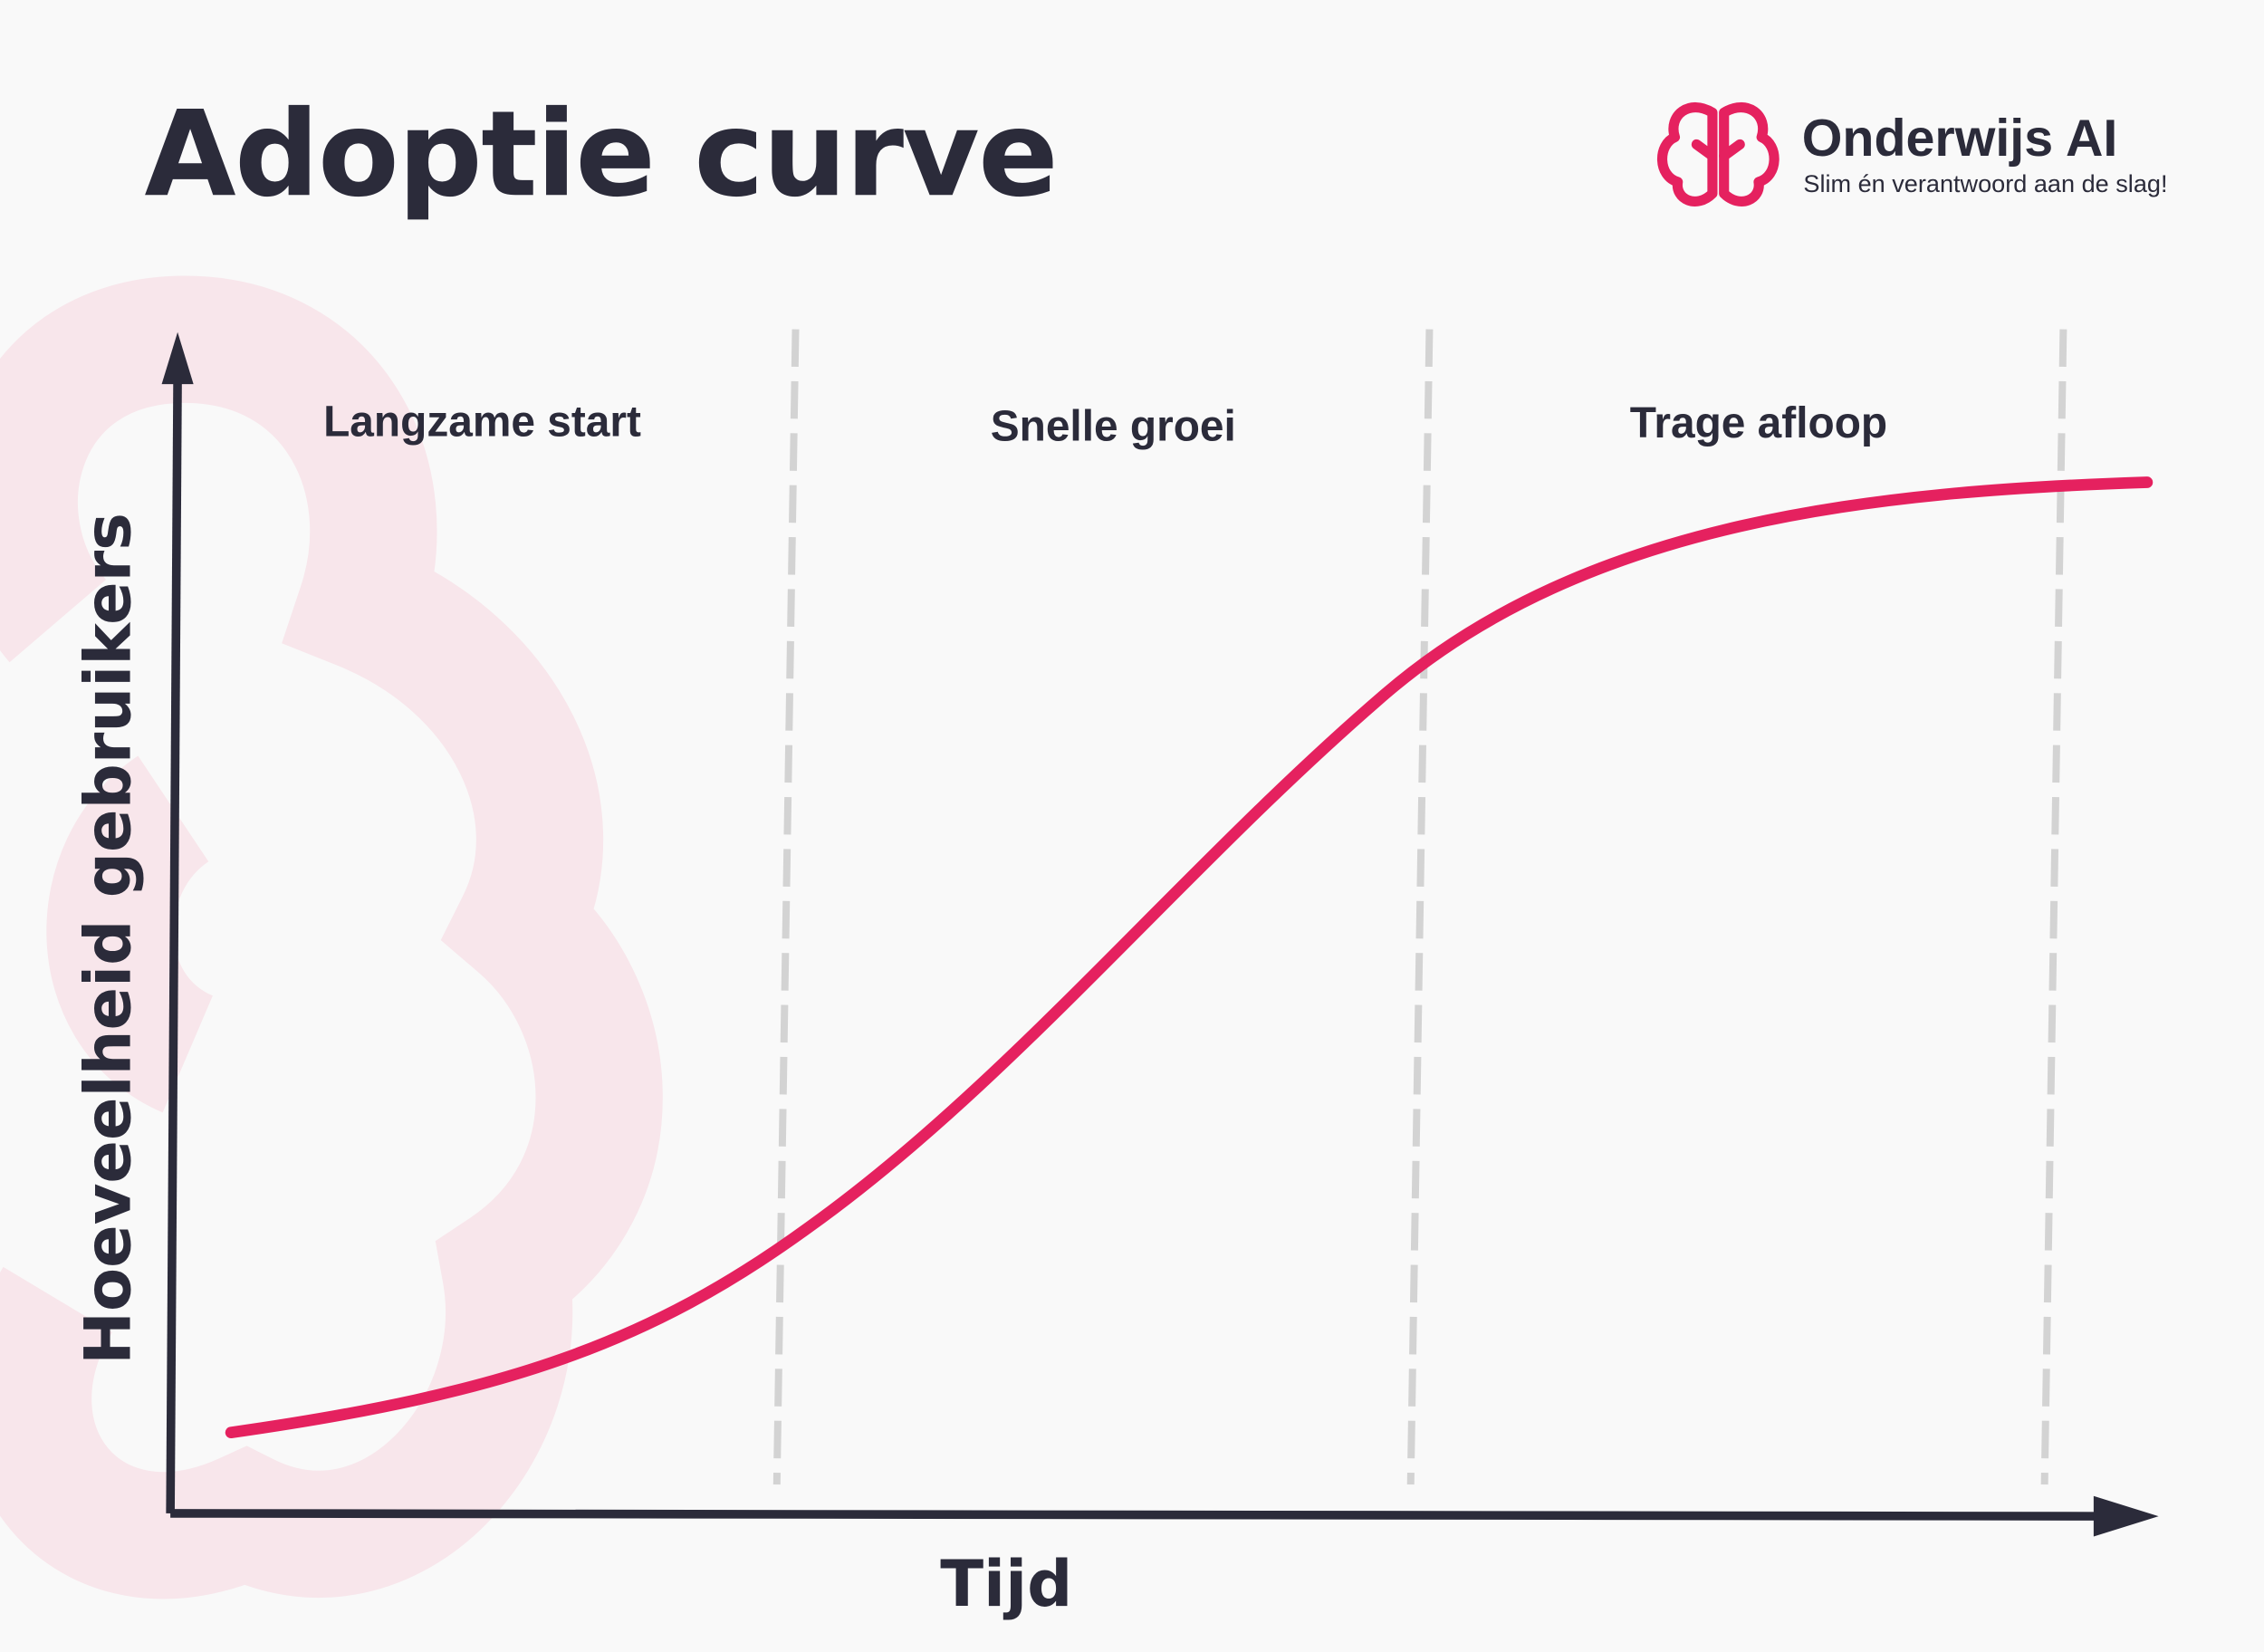 The image size is (2264, 1652). I want to click on x-axis, so click(1139, 1515).